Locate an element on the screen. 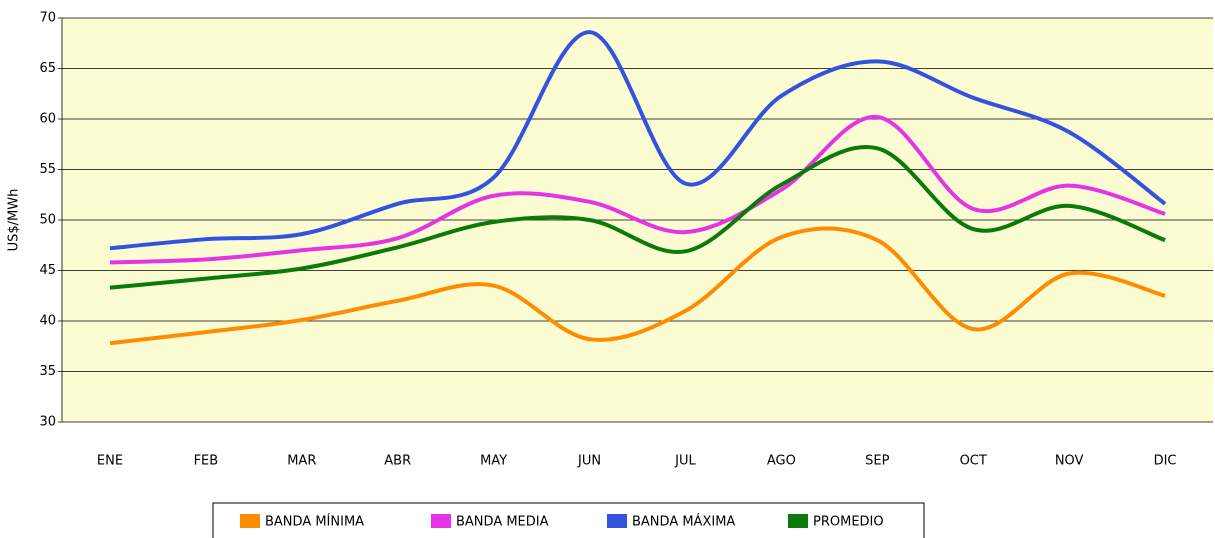 Image resolution: width=1215 pixels, height=538 pixels. x-tick-label: NOV is located at coordinates (1069, 461).